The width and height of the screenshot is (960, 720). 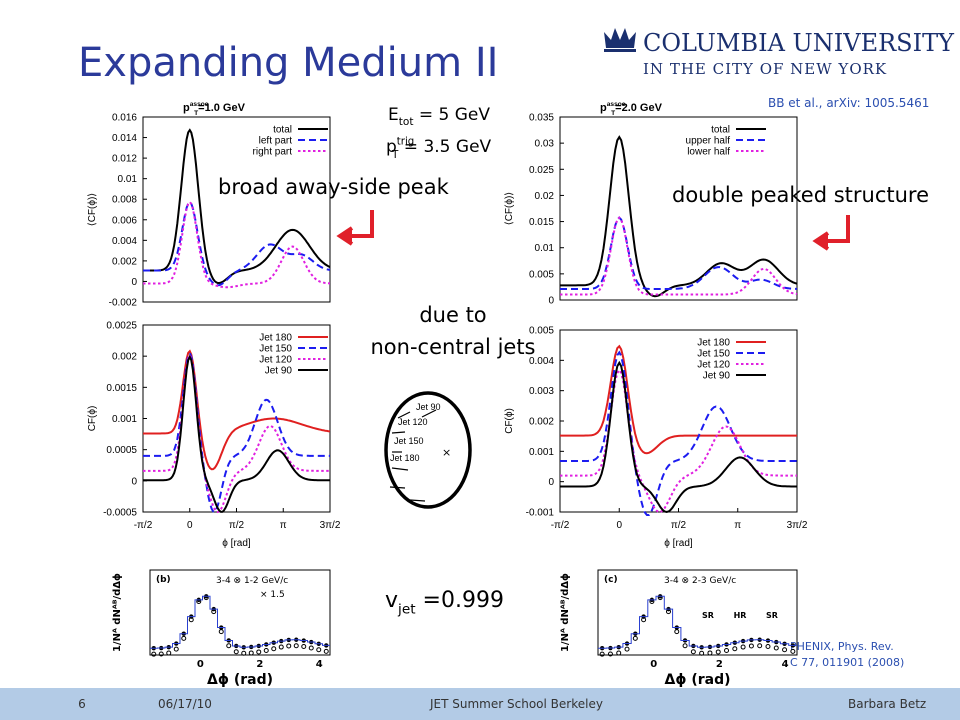 What do you see at coordinates (453, 347) in the screenshot?
I see `annotation: non-central jets` at bounding box center [453, 347].